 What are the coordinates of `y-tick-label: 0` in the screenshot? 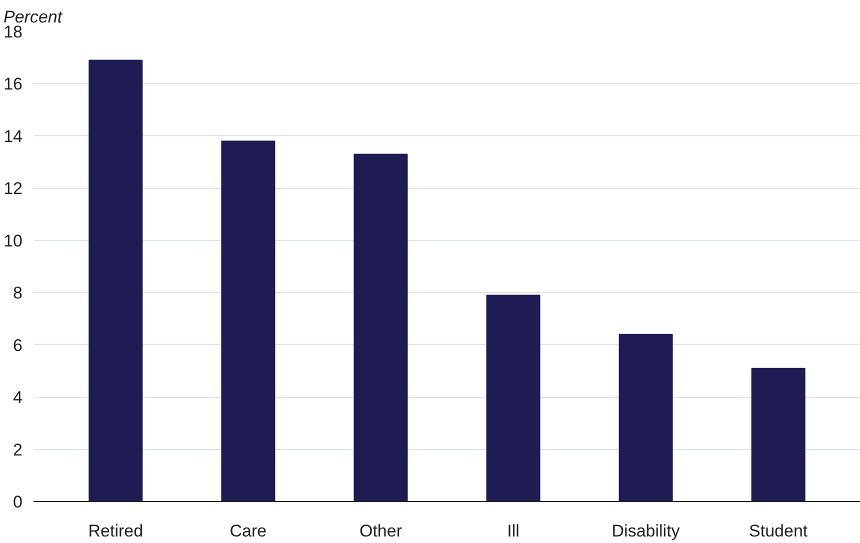 It's located at (18, 502).